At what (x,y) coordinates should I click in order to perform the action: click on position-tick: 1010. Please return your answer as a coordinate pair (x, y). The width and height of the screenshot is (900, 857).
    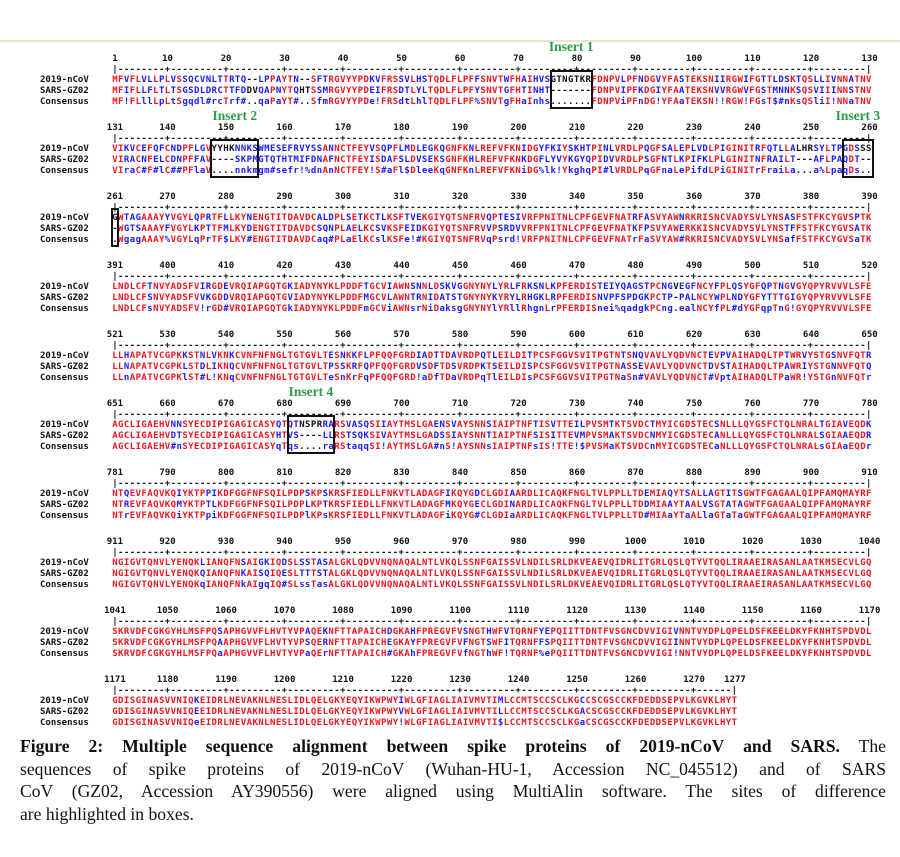
    Looking at the image, I should click on (694, 542).